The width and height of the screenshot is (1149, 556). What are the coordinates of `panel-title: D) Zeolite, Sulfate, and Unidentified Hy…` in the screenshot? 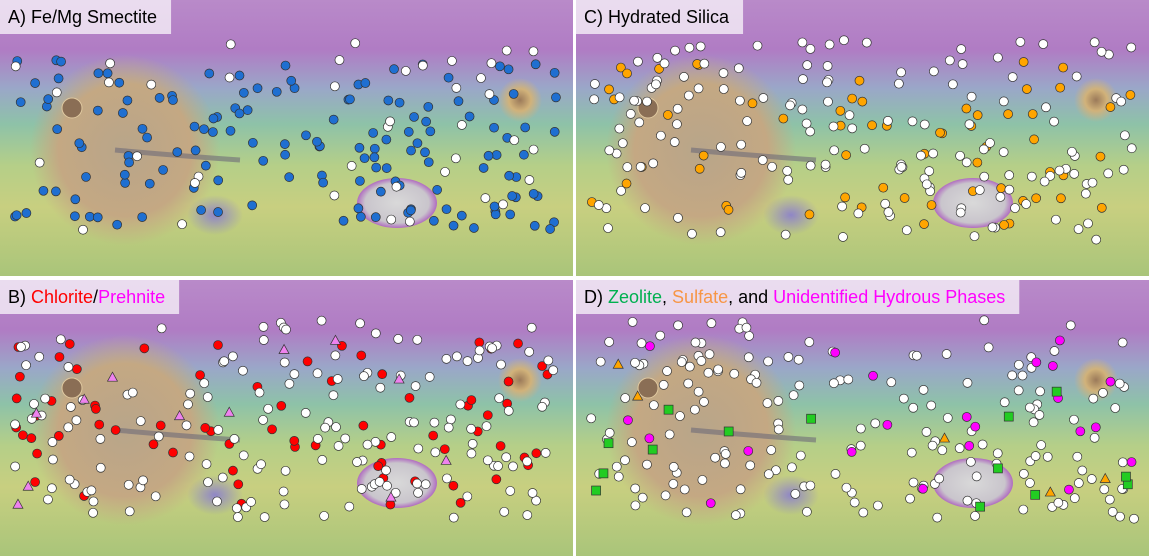 It's located at (794, 297).